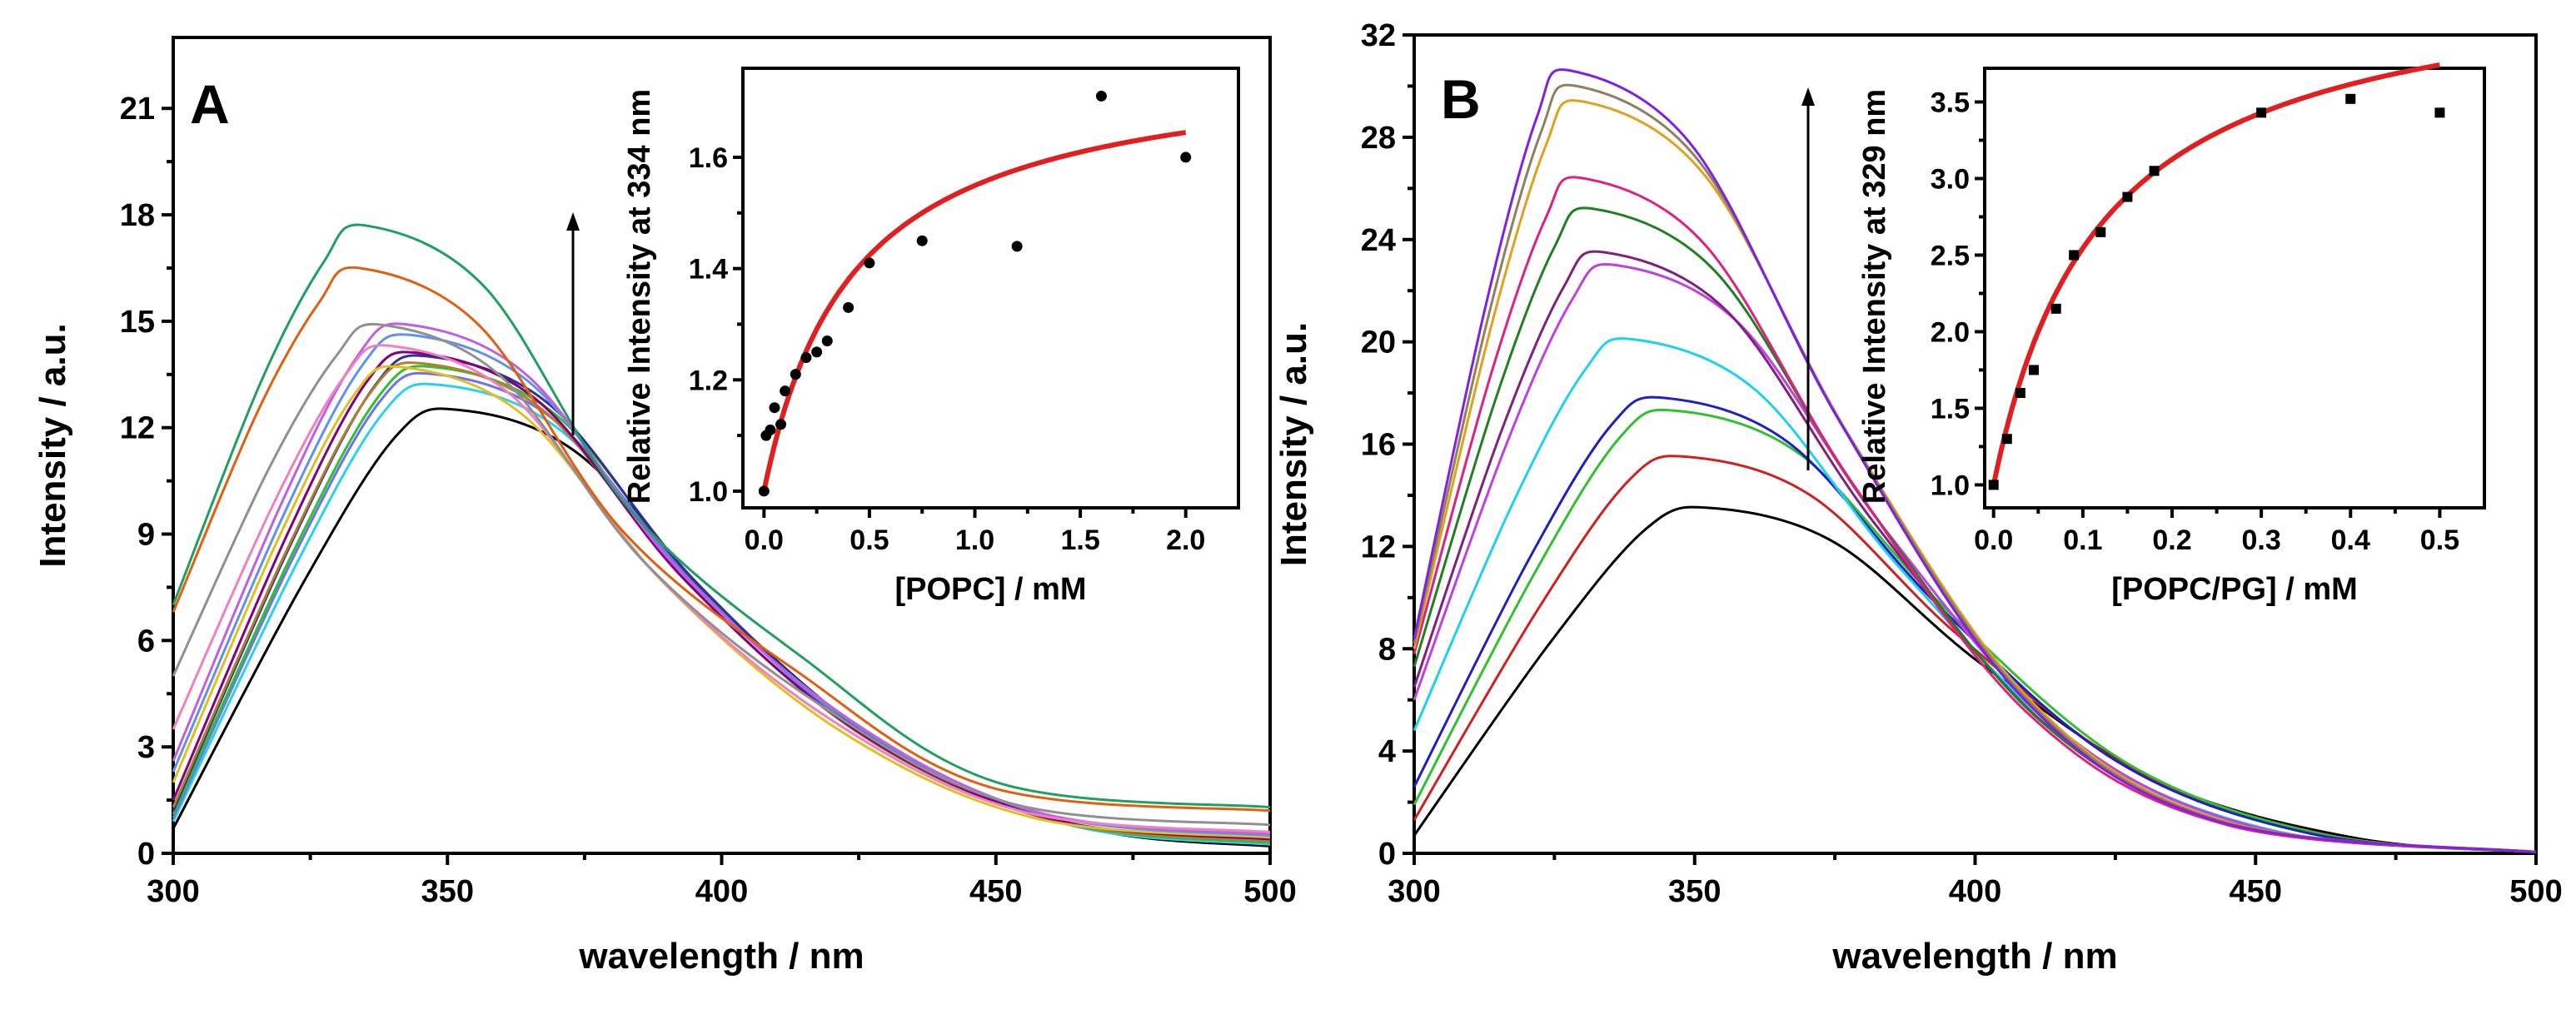 The width and height of the screenshot is (2576, 1019). What do you see at coordinates (721, 956) in the screenshot?
I see `panel-A-x-axis-title: wavelength / nm` at bounding box center [721, 956].